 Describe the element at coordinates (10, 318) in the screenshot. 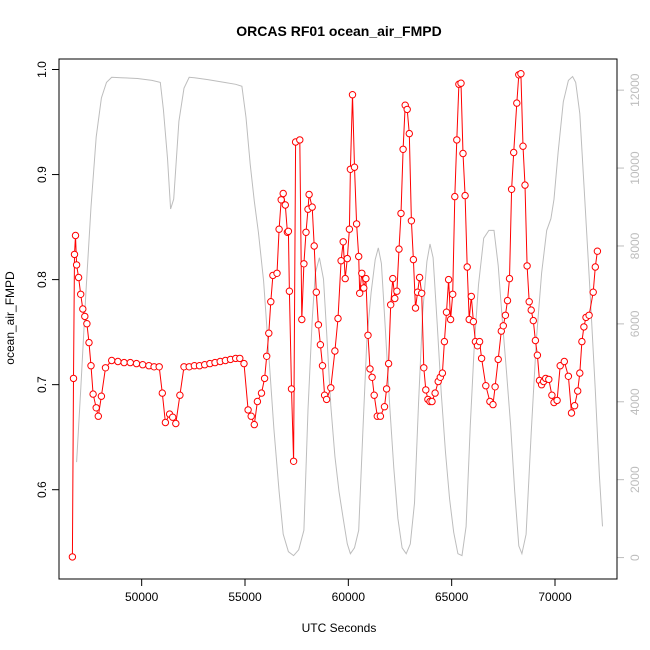

I see `y-axis-label: ocean_air_FMPD` at that location.